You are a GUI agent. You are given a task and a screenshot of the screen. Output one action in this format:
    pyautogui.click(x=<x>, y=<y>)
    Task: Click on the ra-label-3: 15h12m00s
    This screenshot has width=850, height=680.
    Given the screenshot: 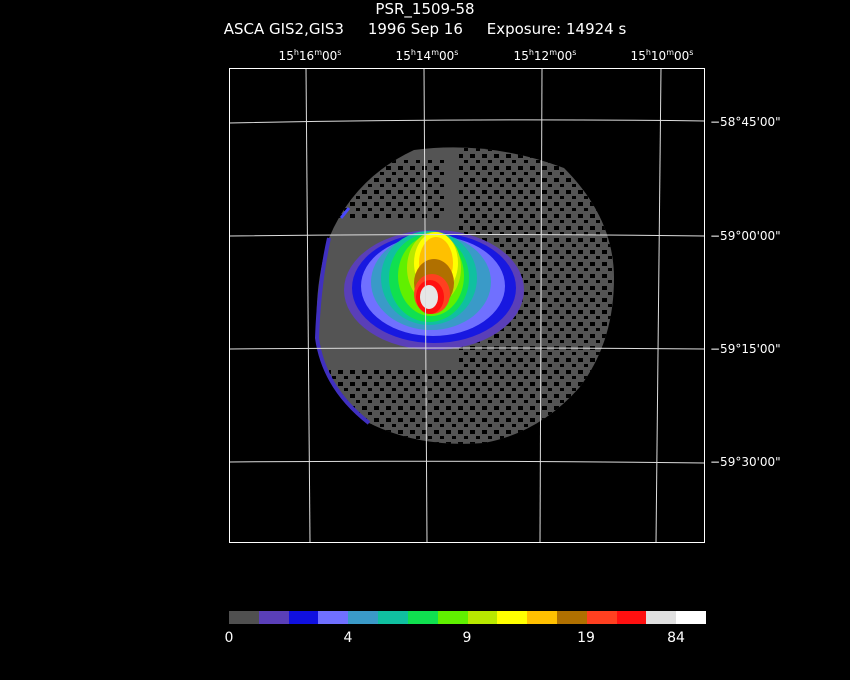 What is the action you would take?
    pyautogui.click(x=545, y=55)
    